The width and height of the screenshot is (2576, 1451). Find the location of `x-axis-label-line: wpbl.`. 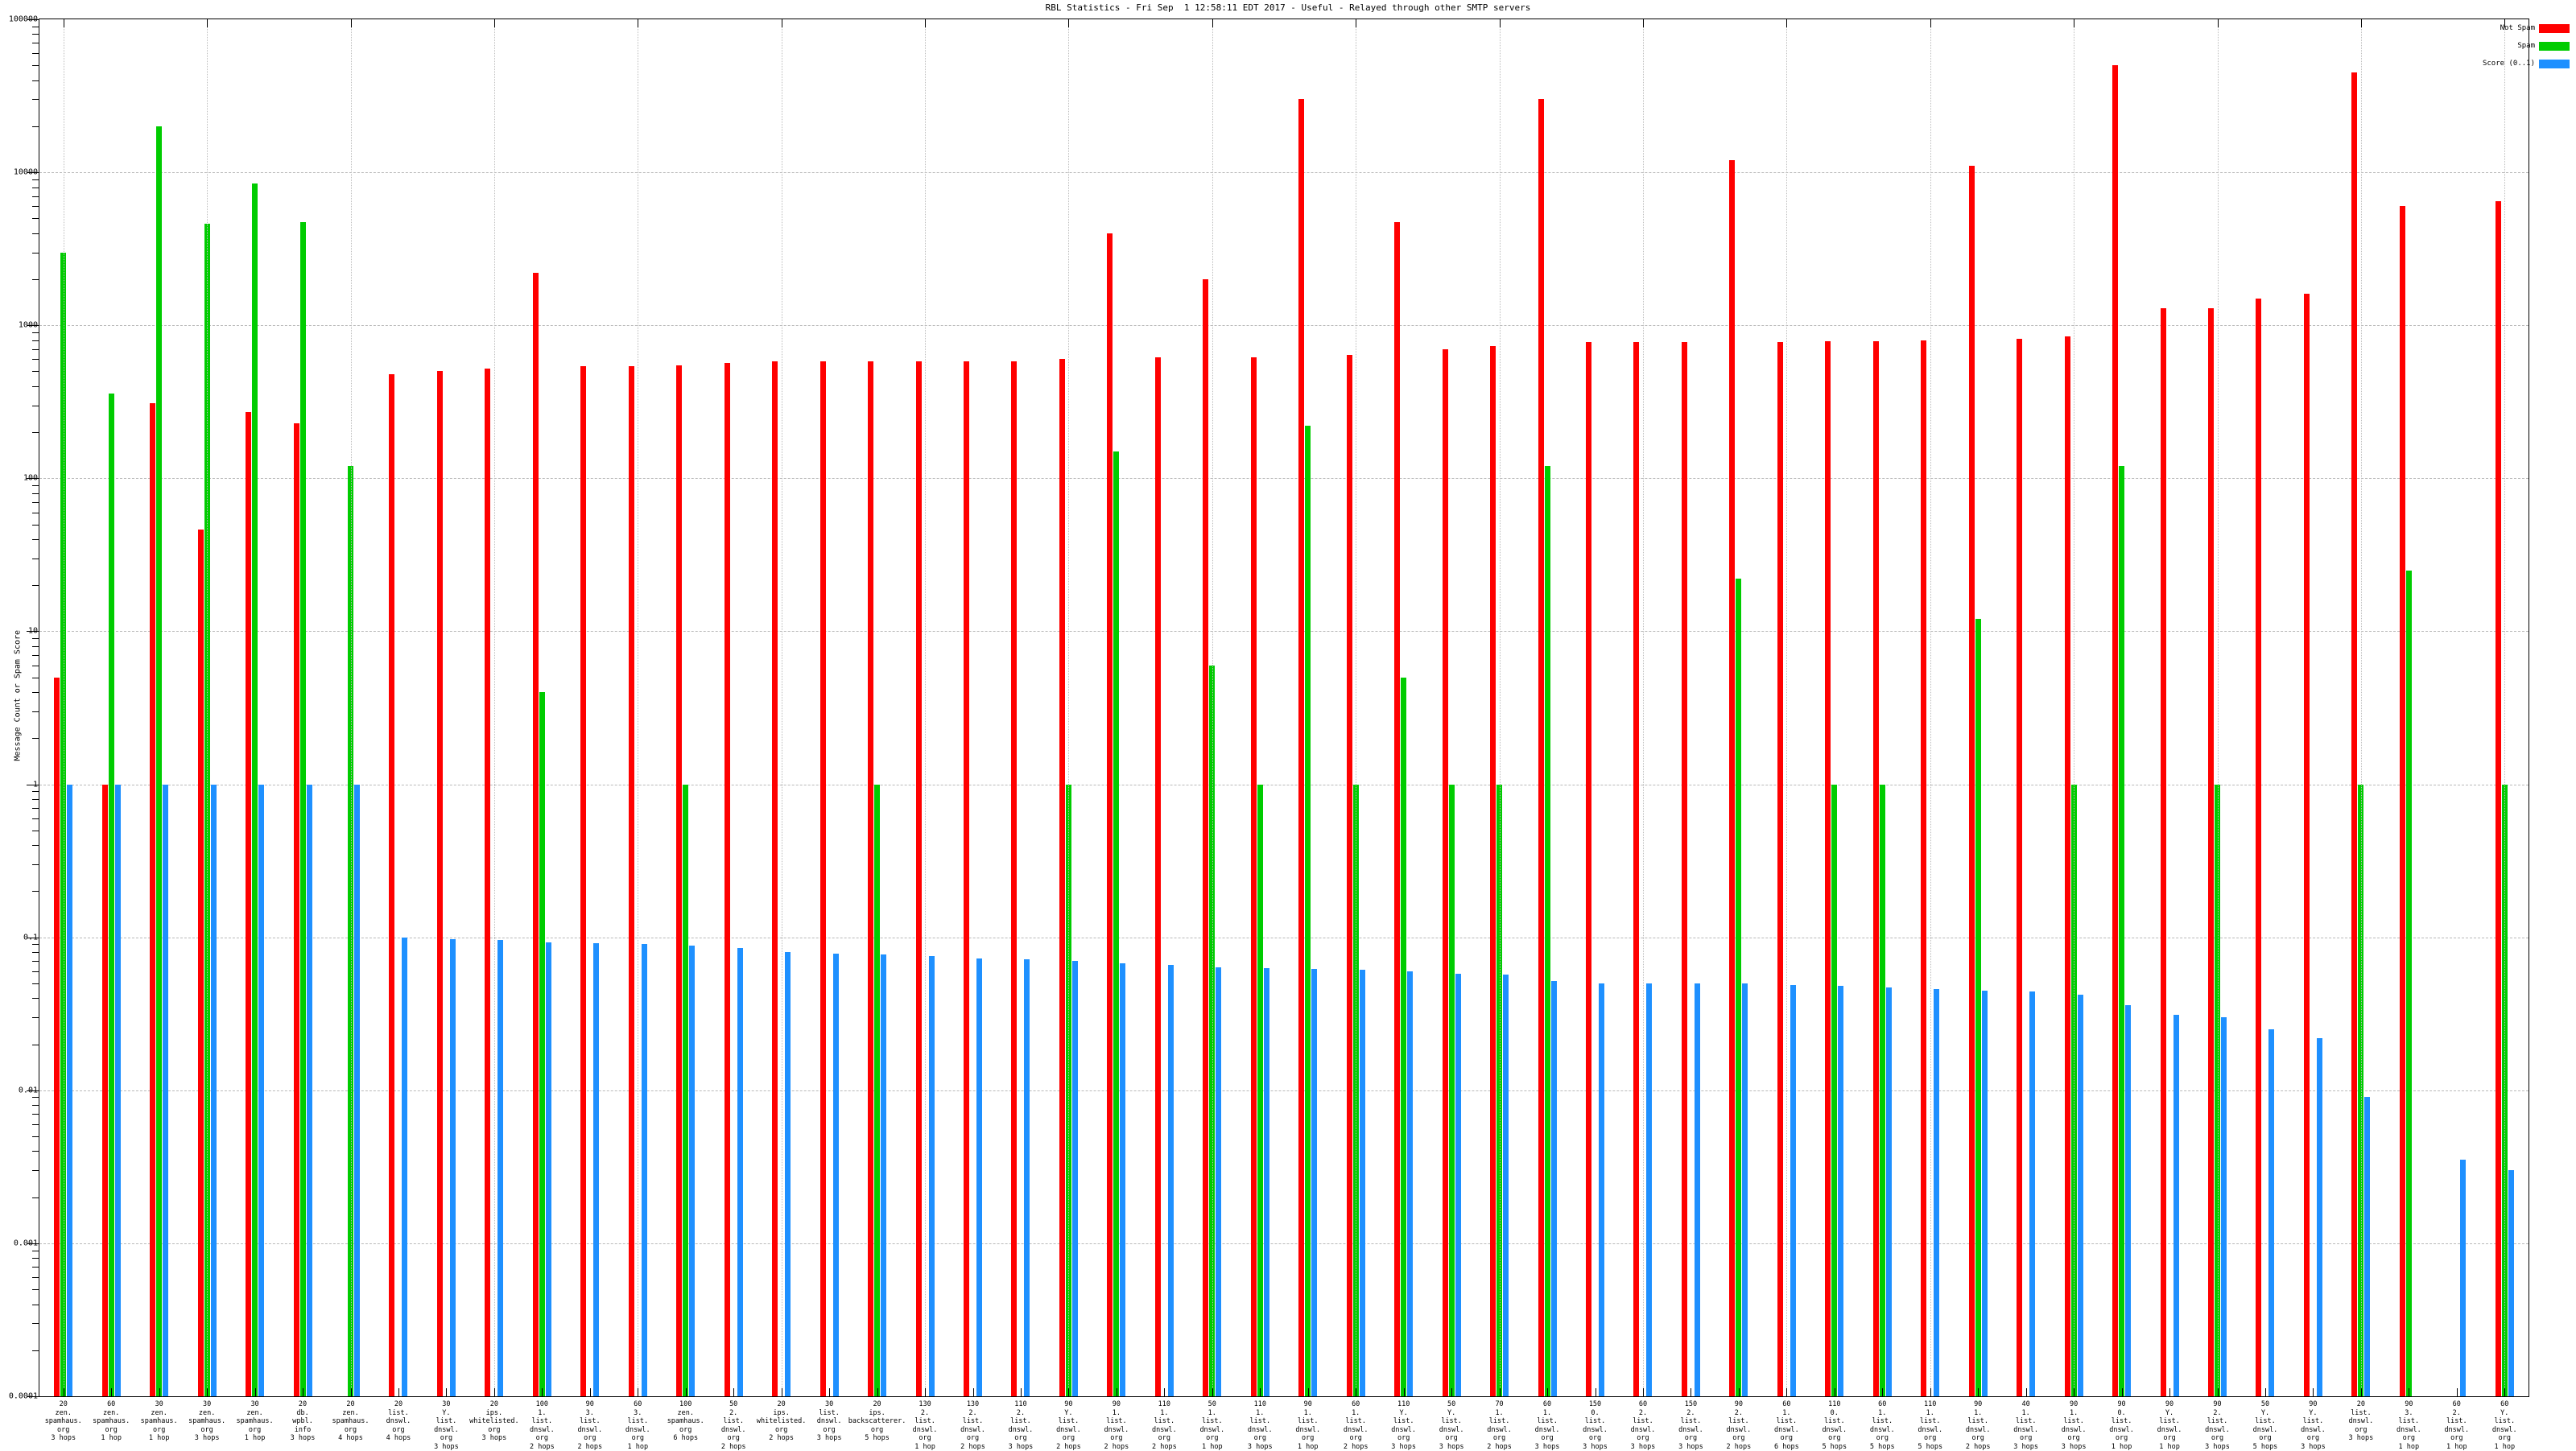

x-axis-label-line: wpbl. is located at coordinates (303, 1421).